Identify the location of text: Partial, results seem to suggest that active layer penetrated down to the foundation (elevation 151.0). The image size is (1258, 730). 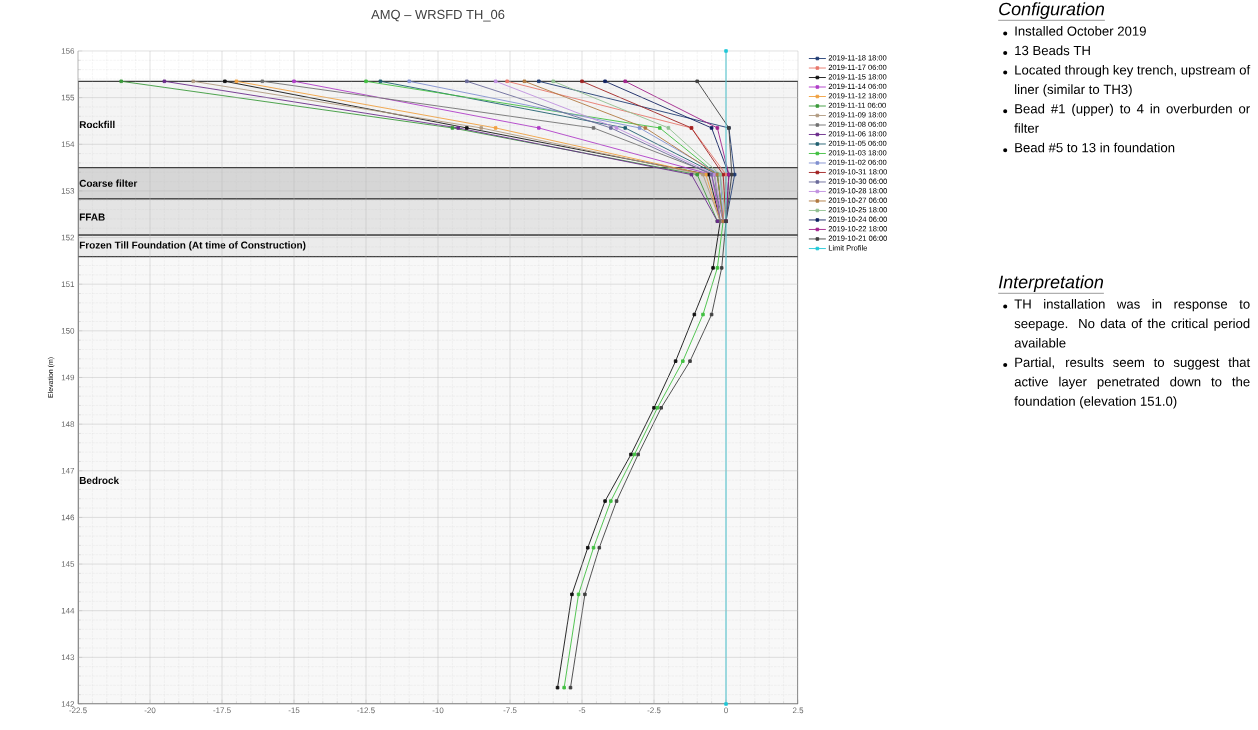
(1132, 383).